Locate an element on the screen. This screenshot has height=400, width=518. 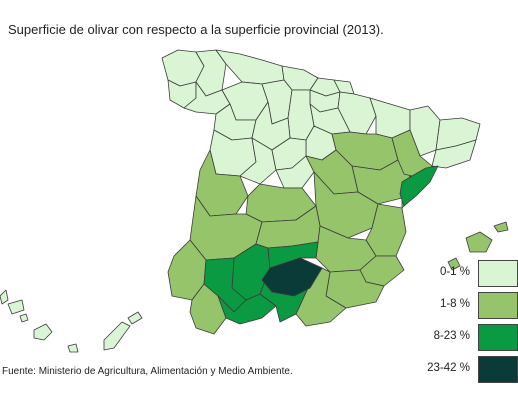
legend-label: 0-1 % is located at coordinates (454, 272).